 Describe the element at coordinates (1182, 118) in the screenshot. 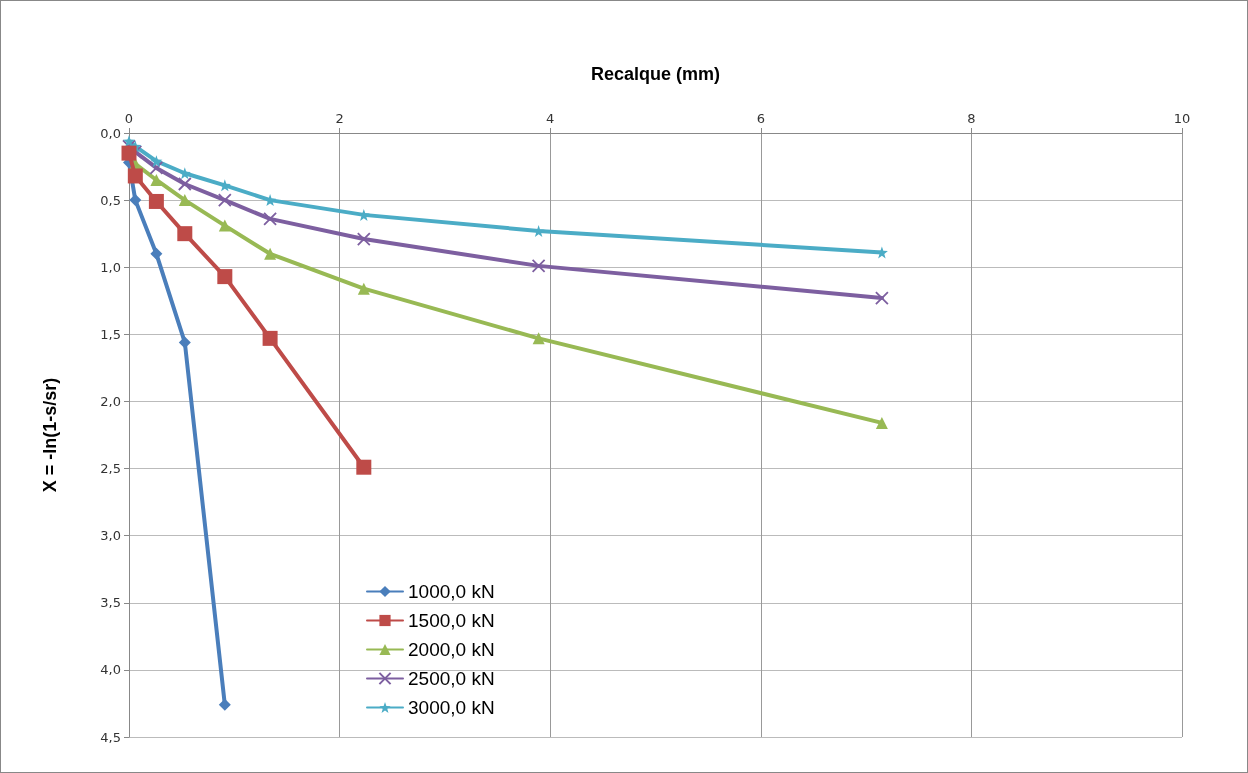

I see `x-tick-label: 10` at that location.